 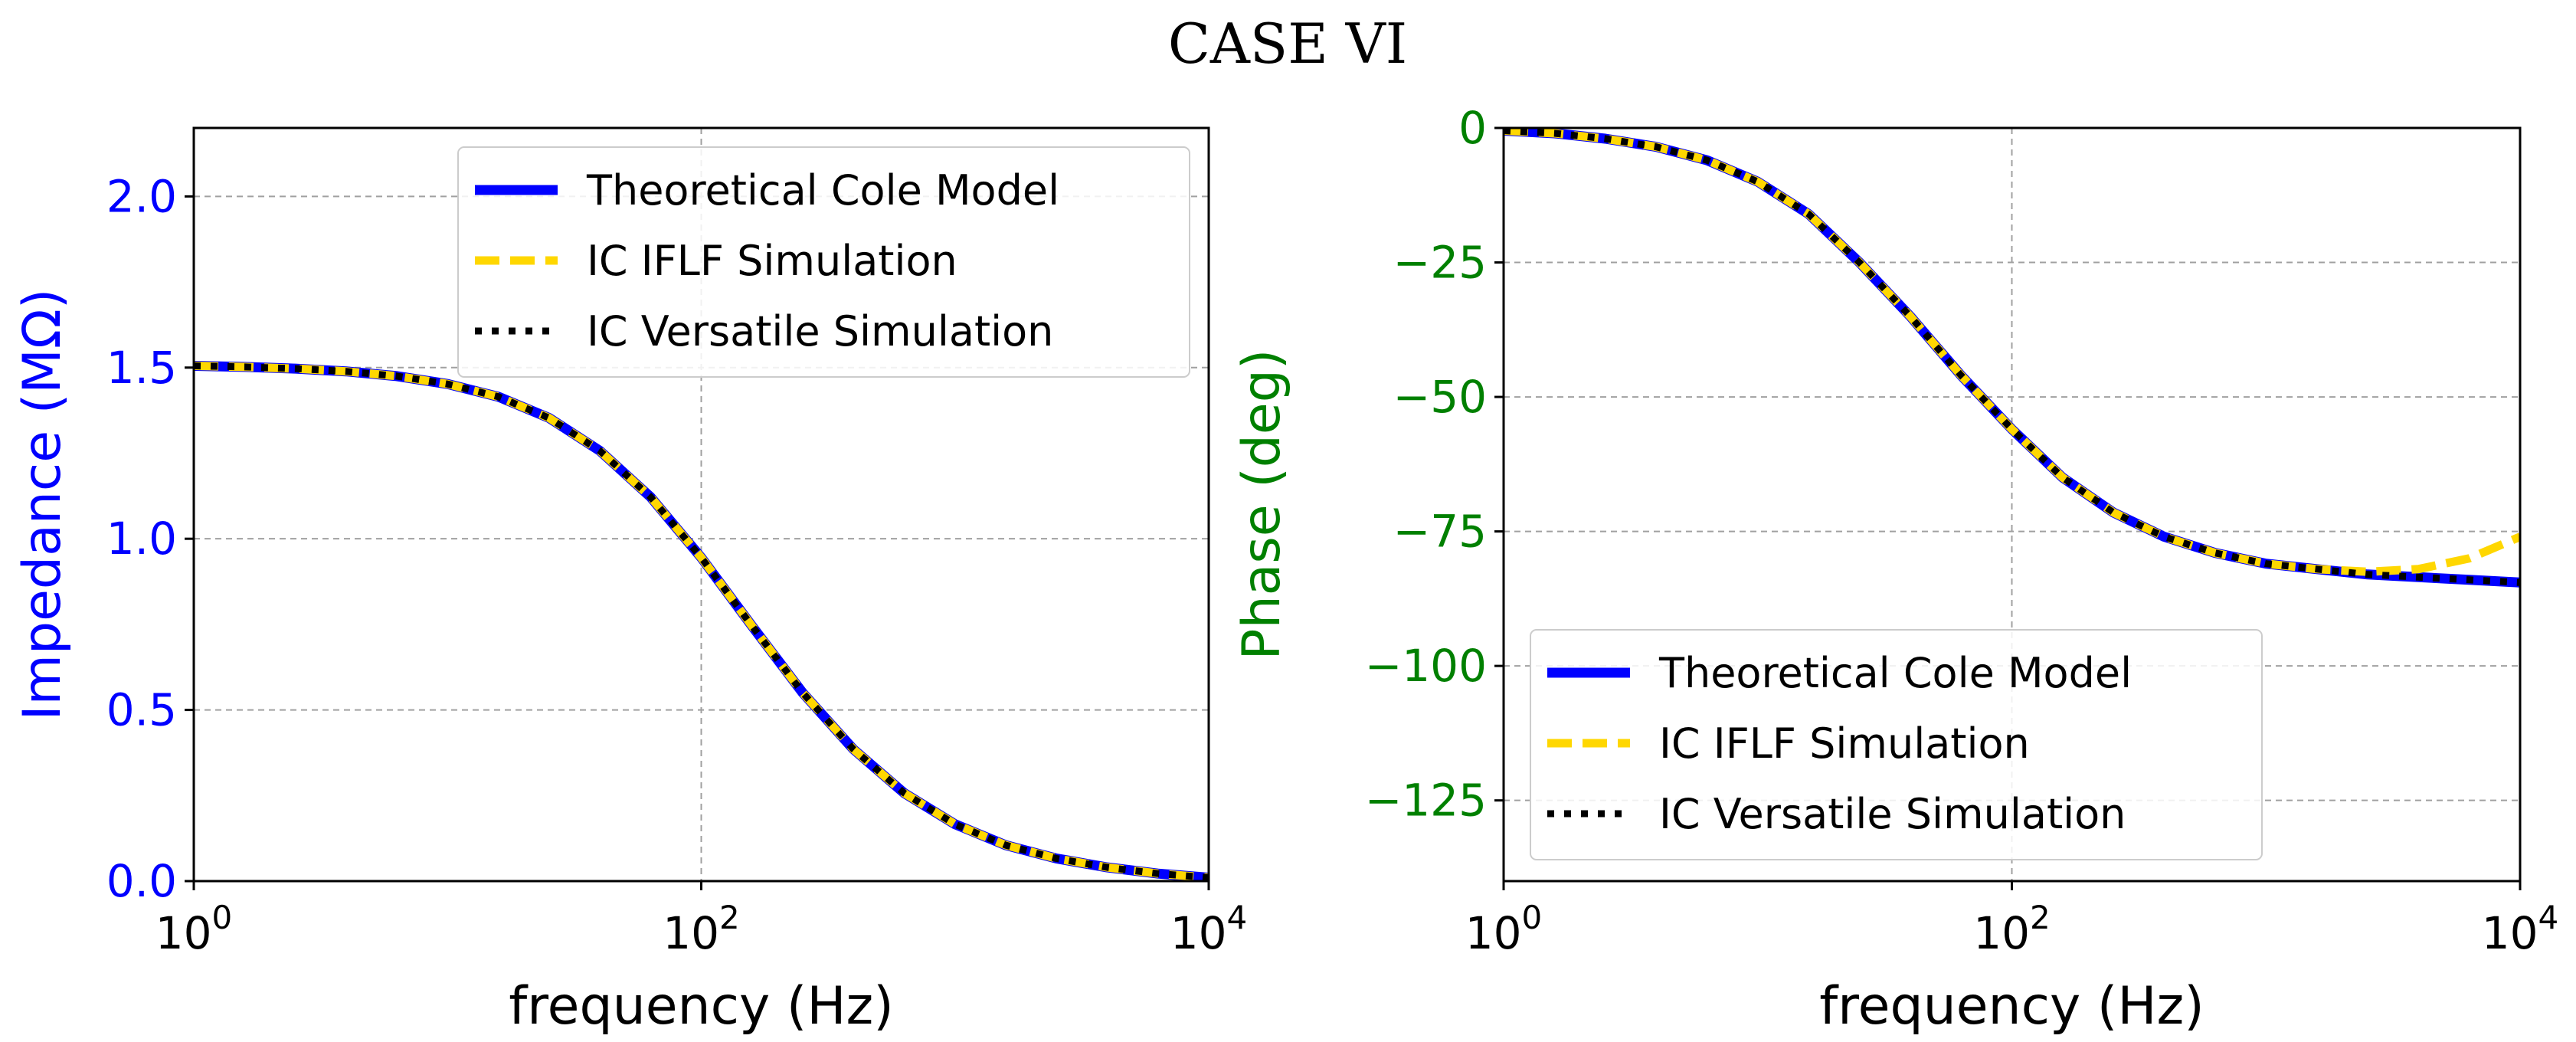 I want to click on y-tick-label: 0.5, so click(x=141, y=710).